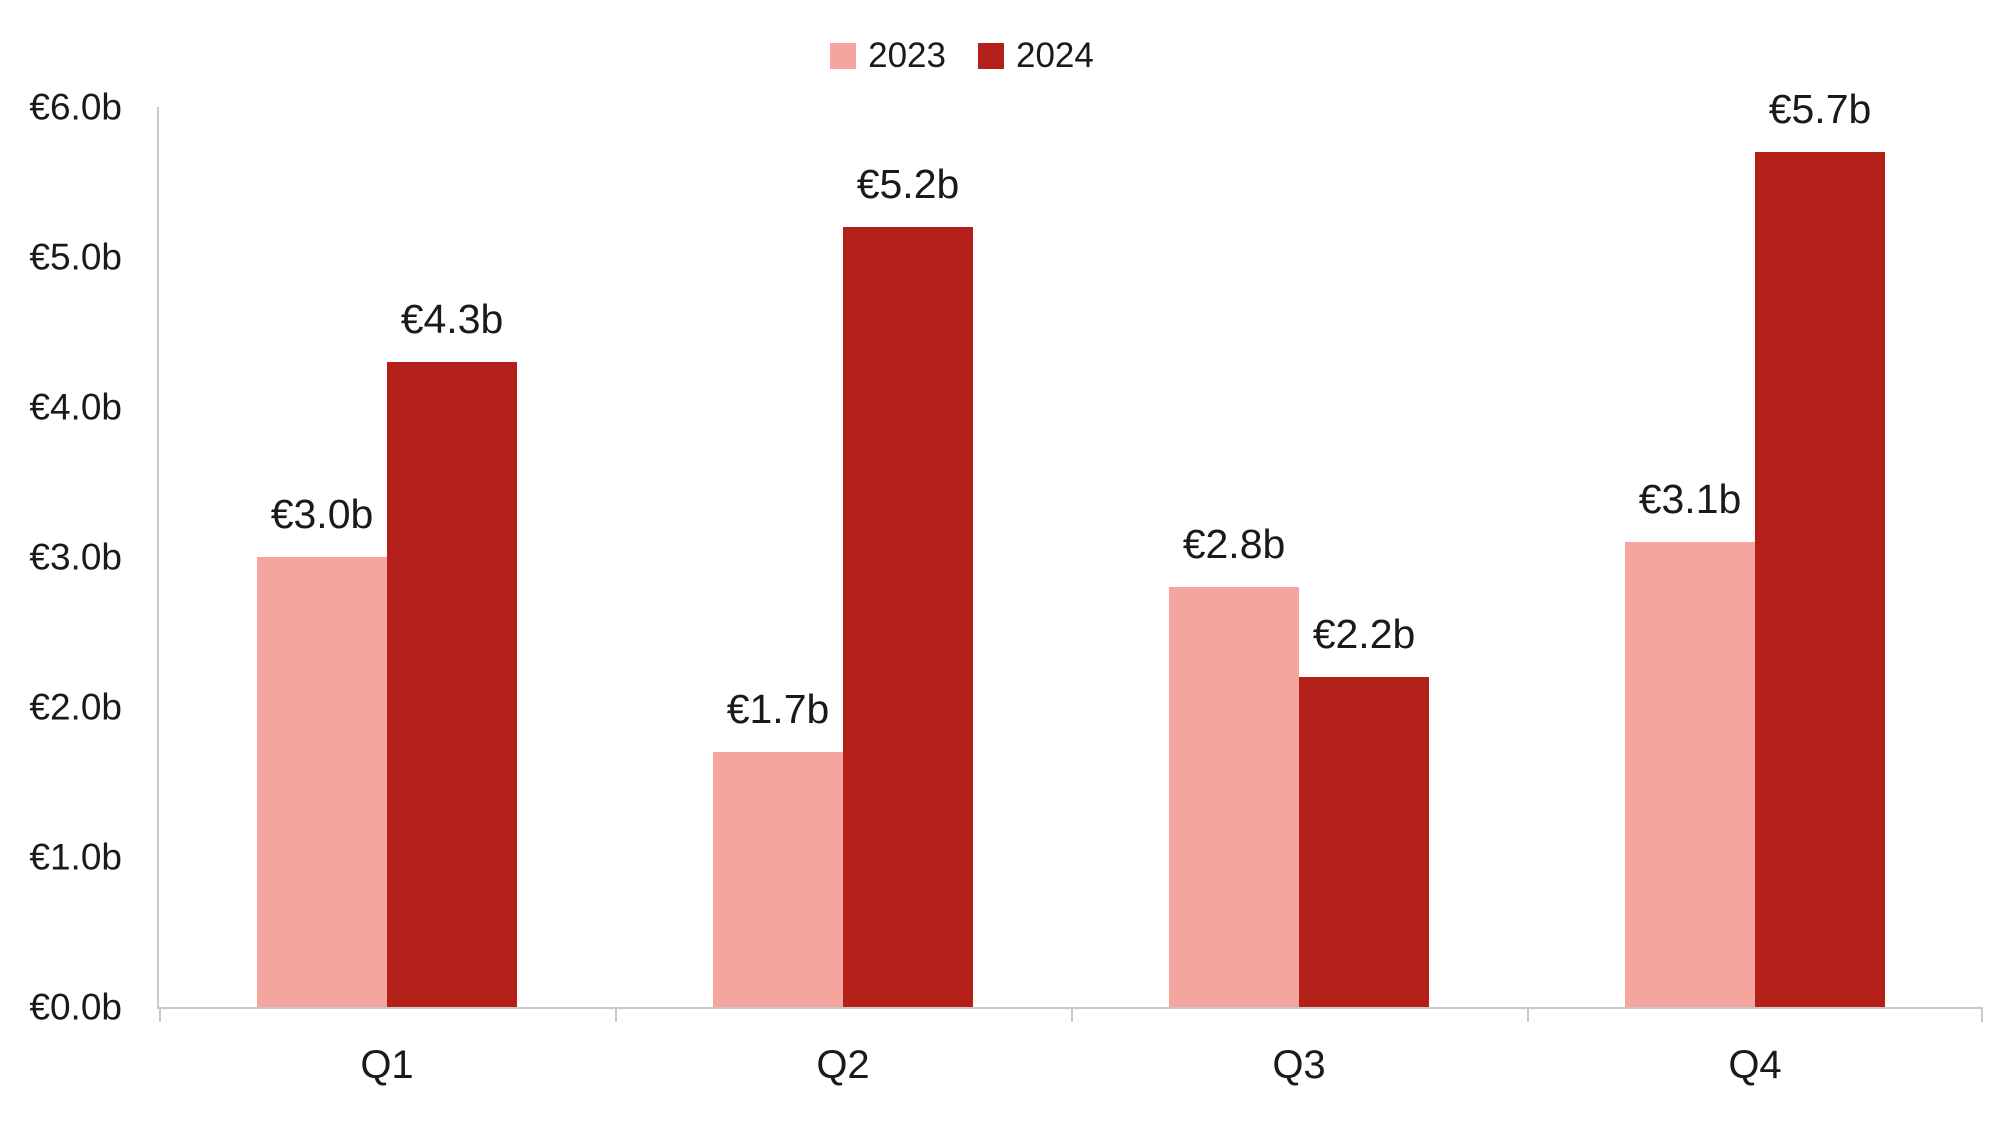 The image size is (2000, 1121). I want to click on y-axis-tick-label: €4.0b, so click(75, 407).